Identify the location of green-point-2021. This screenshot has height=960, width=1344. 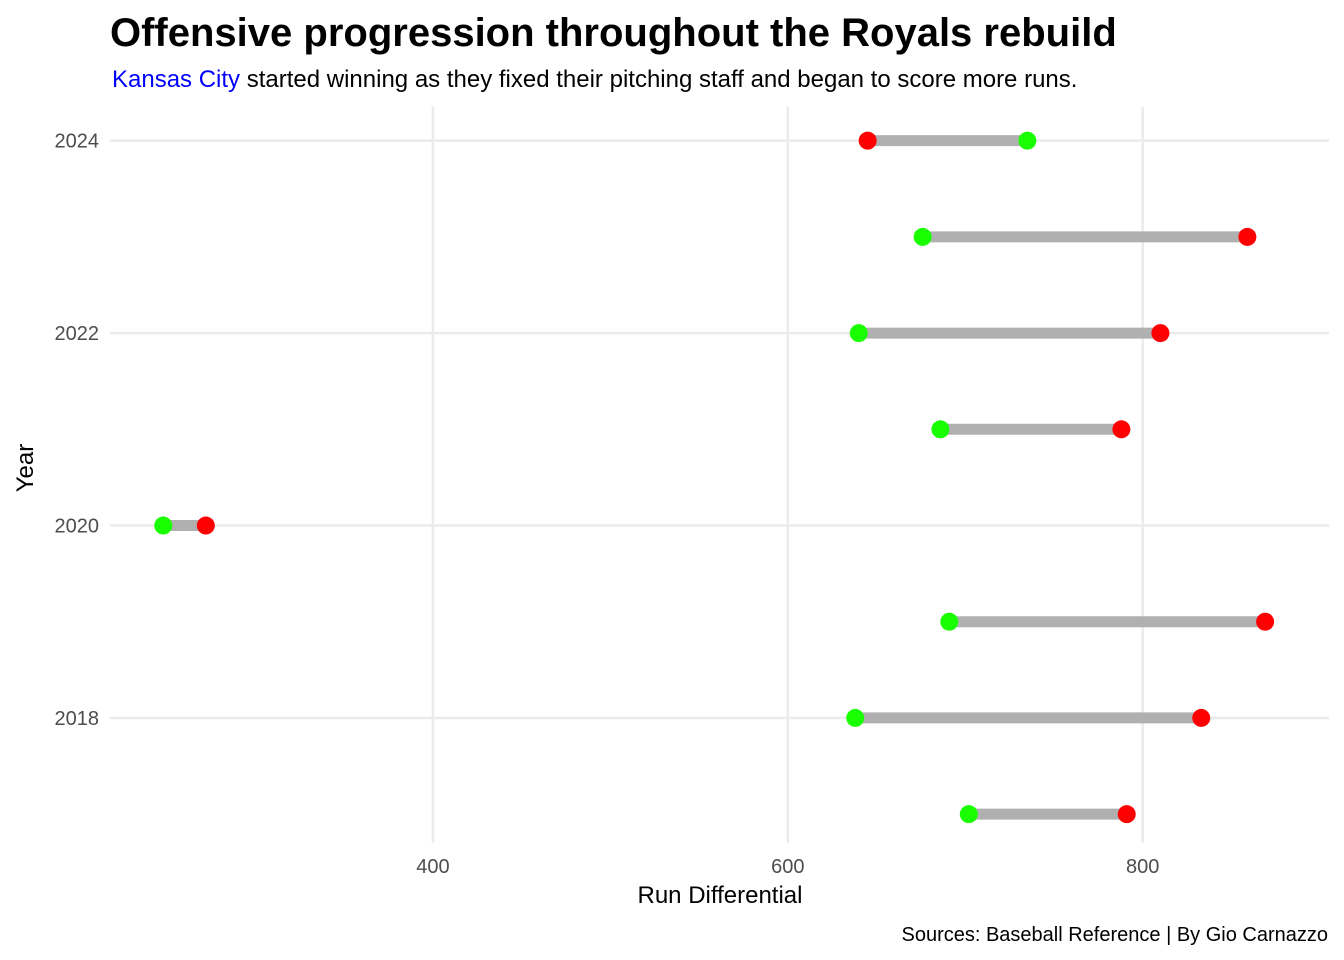
(940, 429).